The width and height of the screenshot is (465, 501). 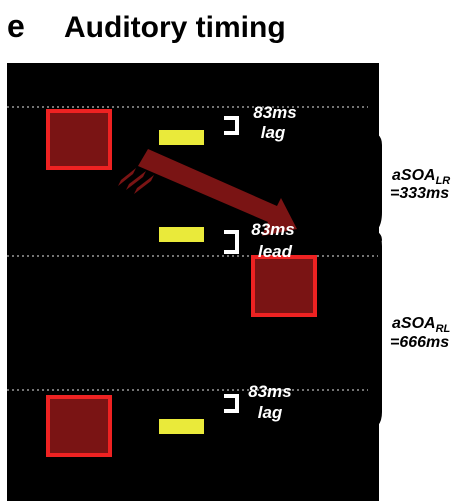 What do you see at coordinates (274, 112) in the screenshot?
I see `event-timing-top: 83ms` at bounding box center [274, 112].